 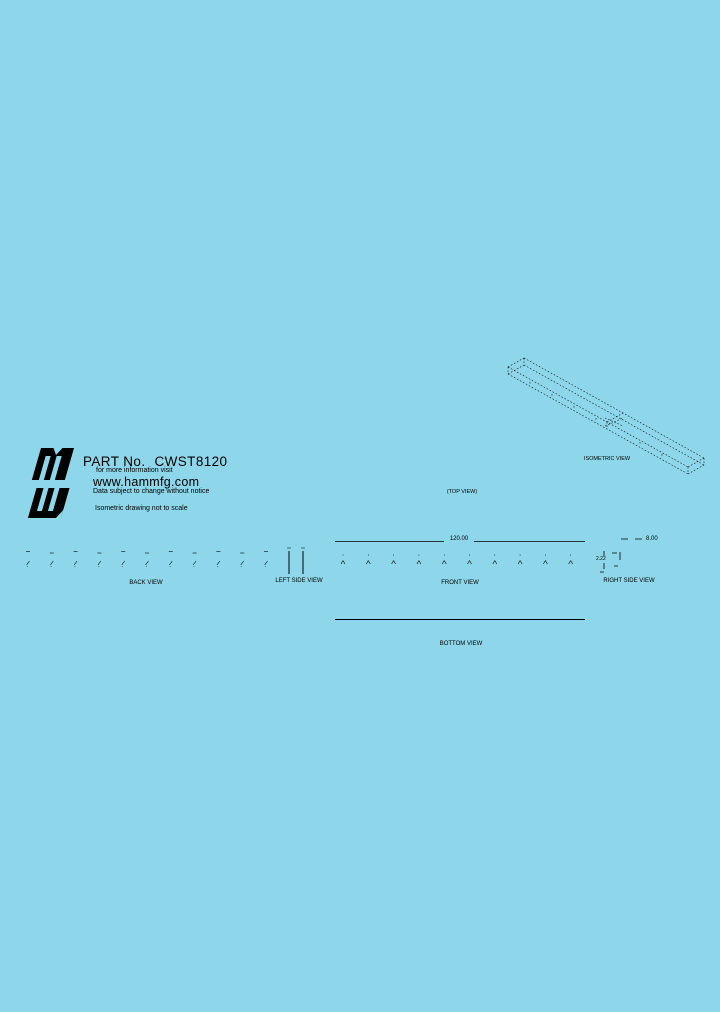 What do you see at coordinates (461, 644) in the screenshot?
I see `bottom-view-label: BOTTOM VIEW` at bounding box center [461, 644].